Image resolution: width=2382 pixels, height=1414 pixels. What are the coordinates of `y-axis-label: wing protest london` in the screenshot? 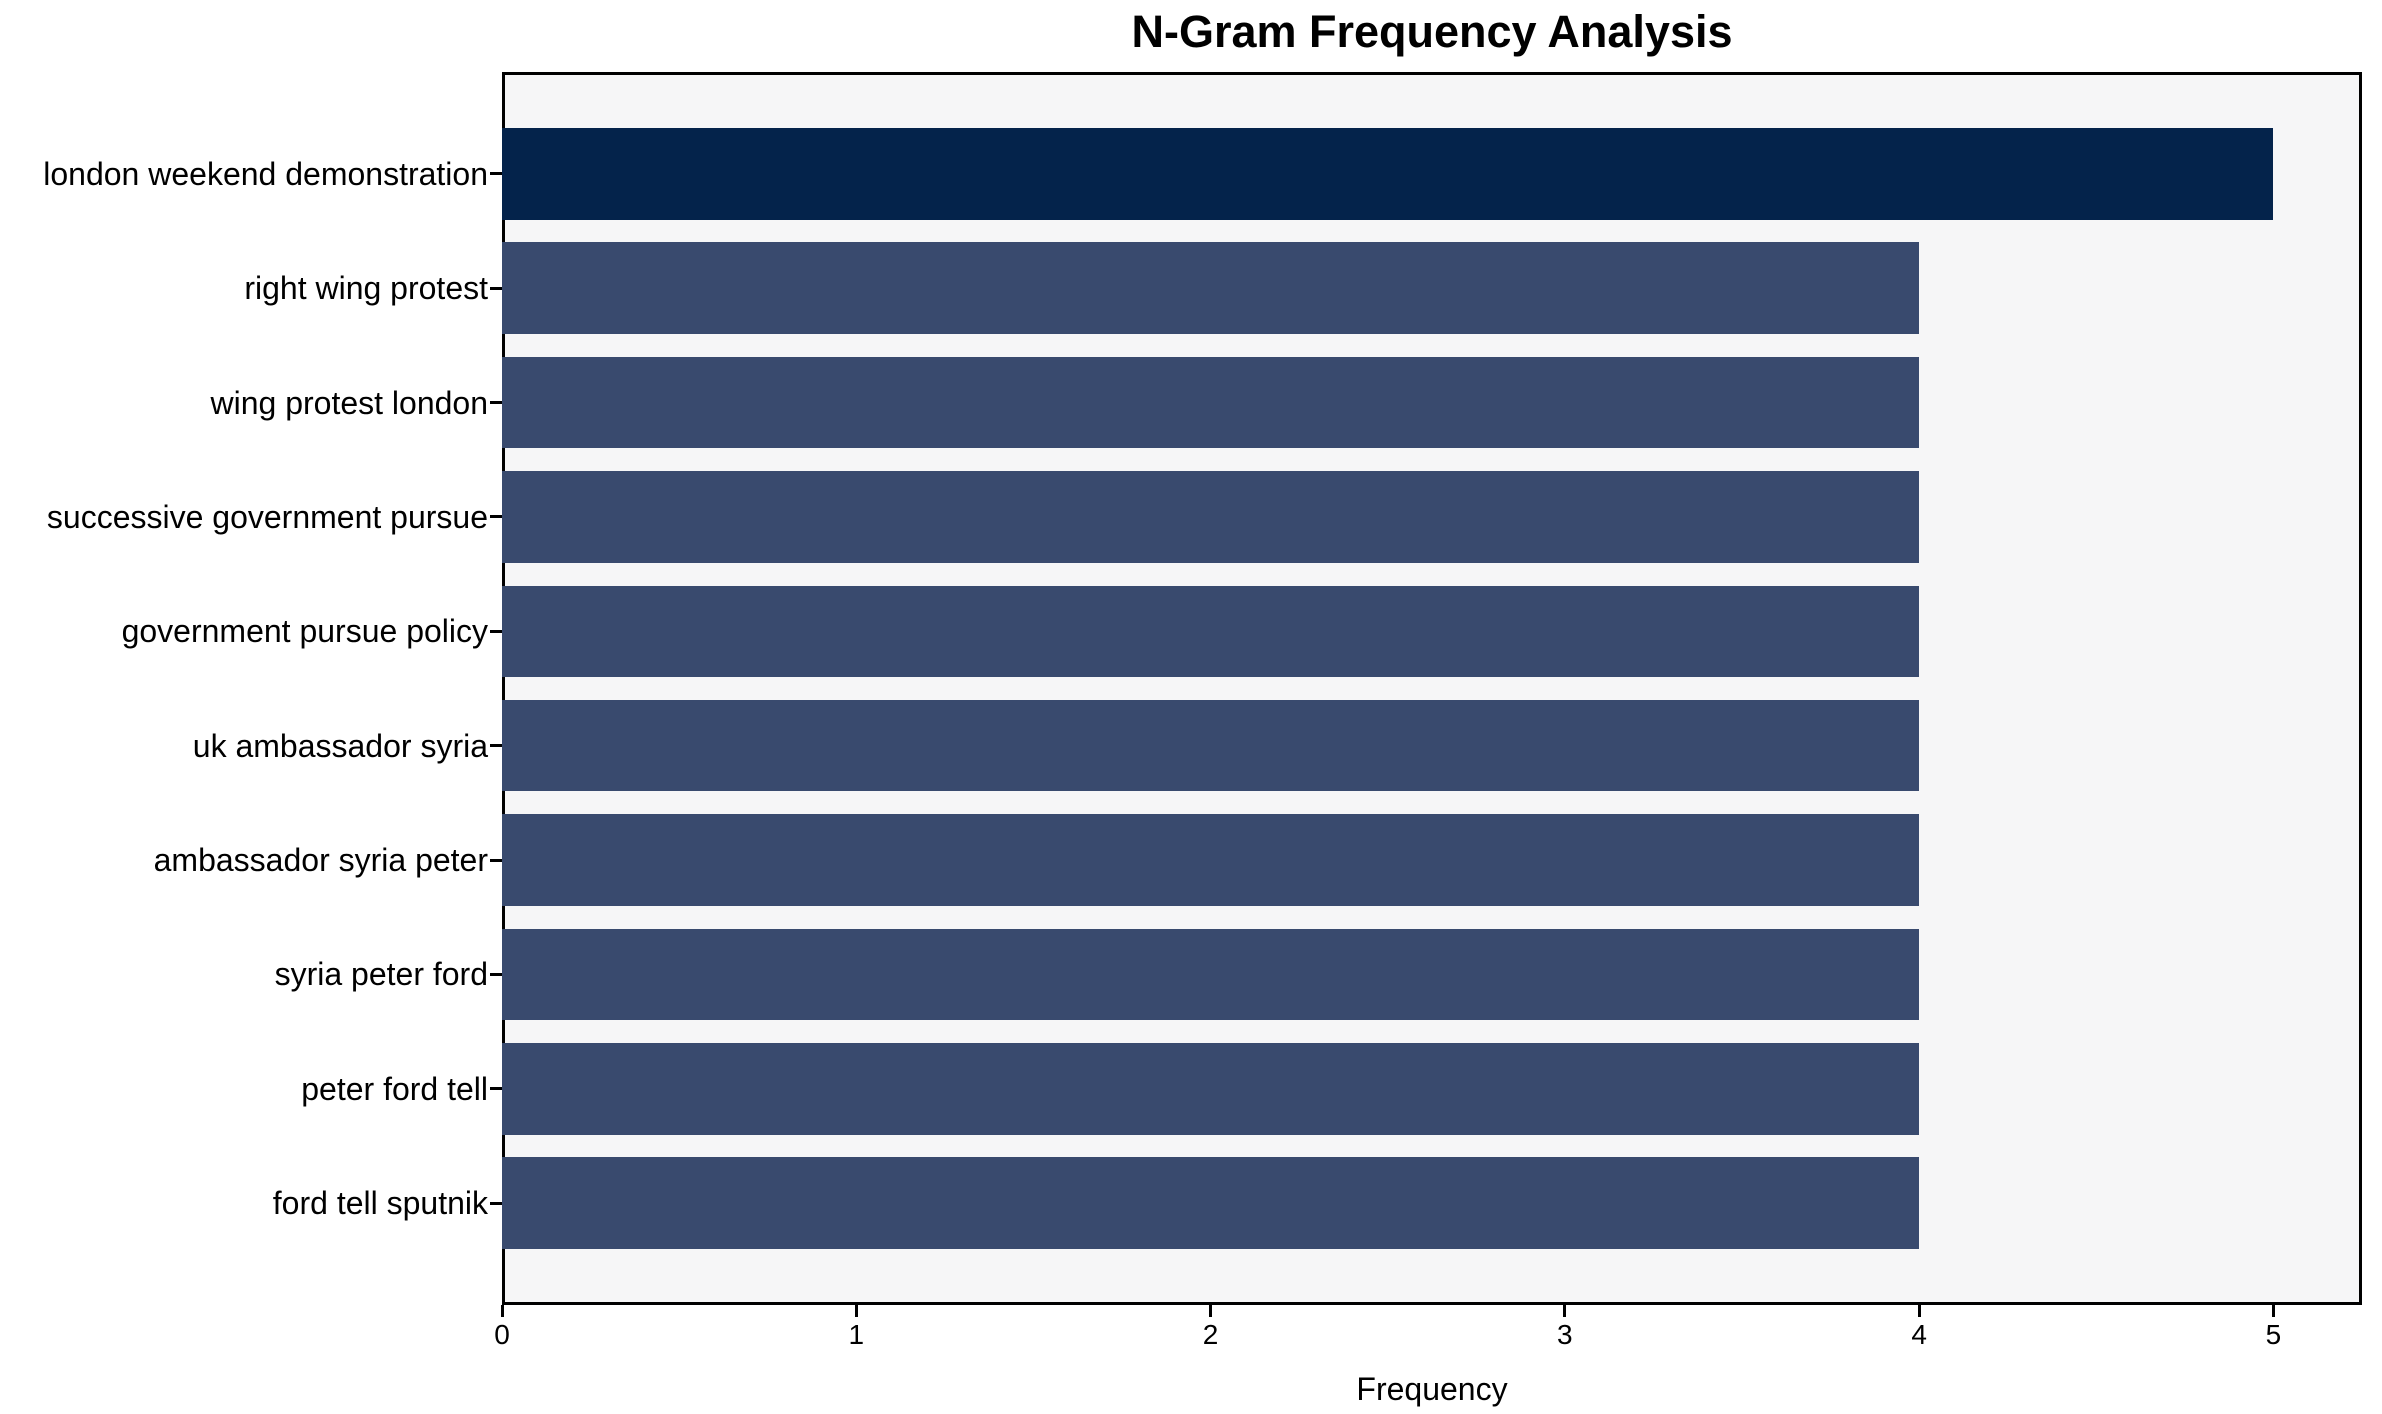 It's located at (349, 402).